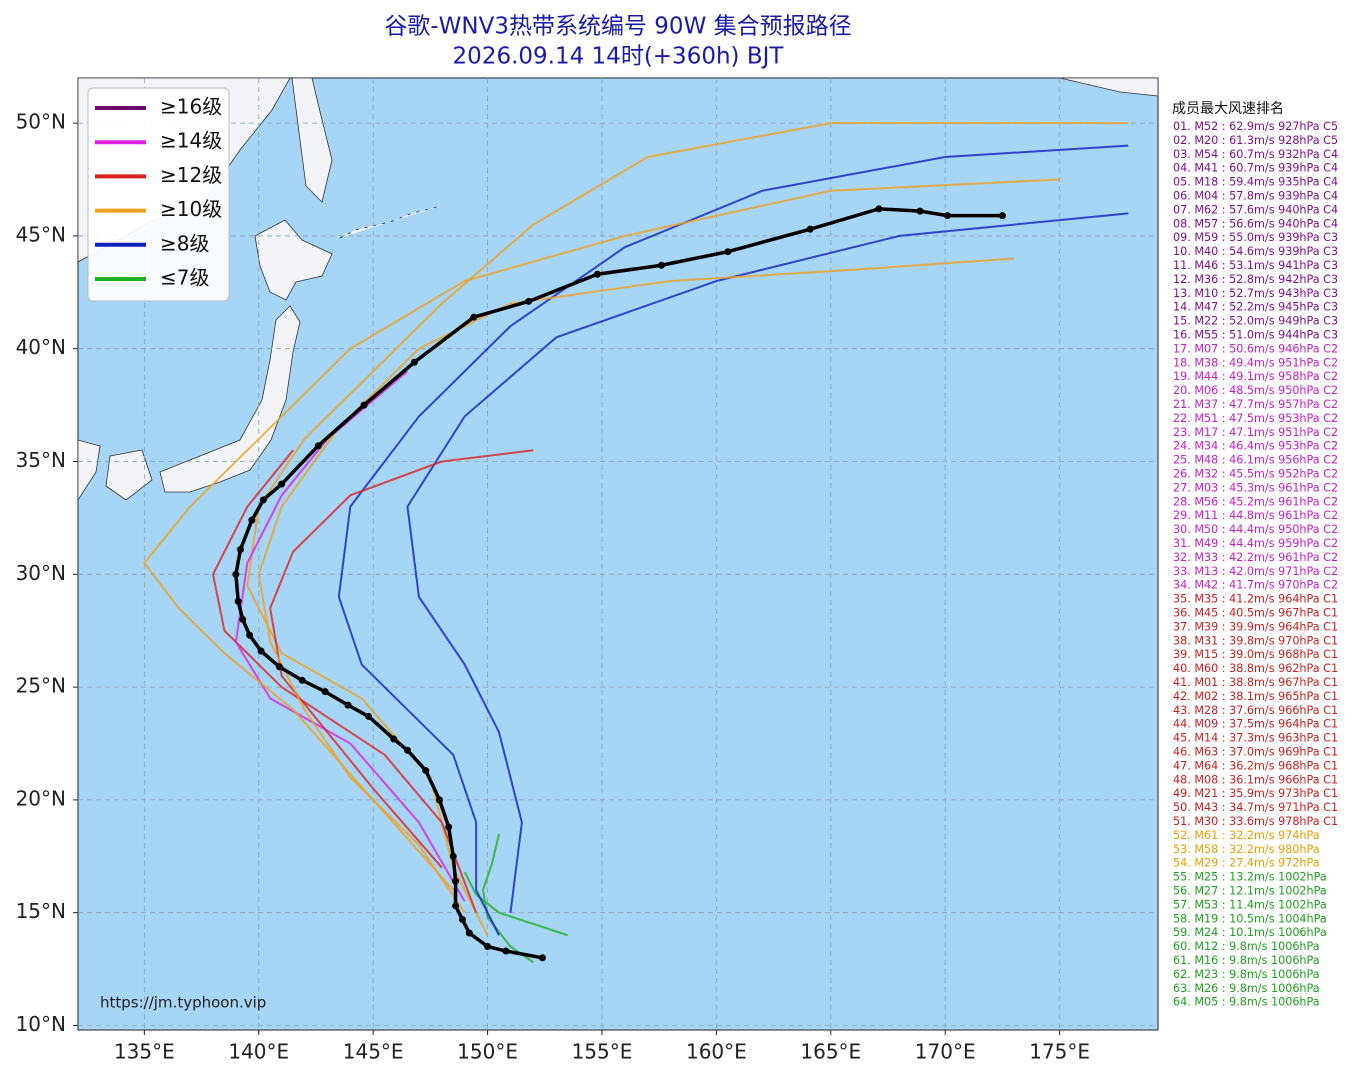 The width and height of the screenshot is (1369, 1080). What do you see at coordinates (191, 209) in the screenshot?
I see `legend-label: ≥10级` at bounding box center [191, 209].